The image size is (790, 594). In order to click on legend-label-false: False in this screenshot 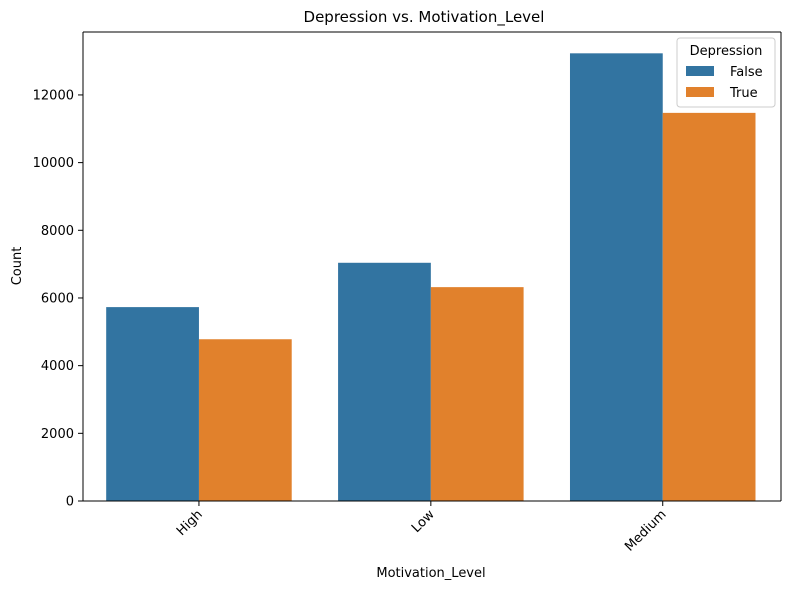, I will do `click(746, 72)`.